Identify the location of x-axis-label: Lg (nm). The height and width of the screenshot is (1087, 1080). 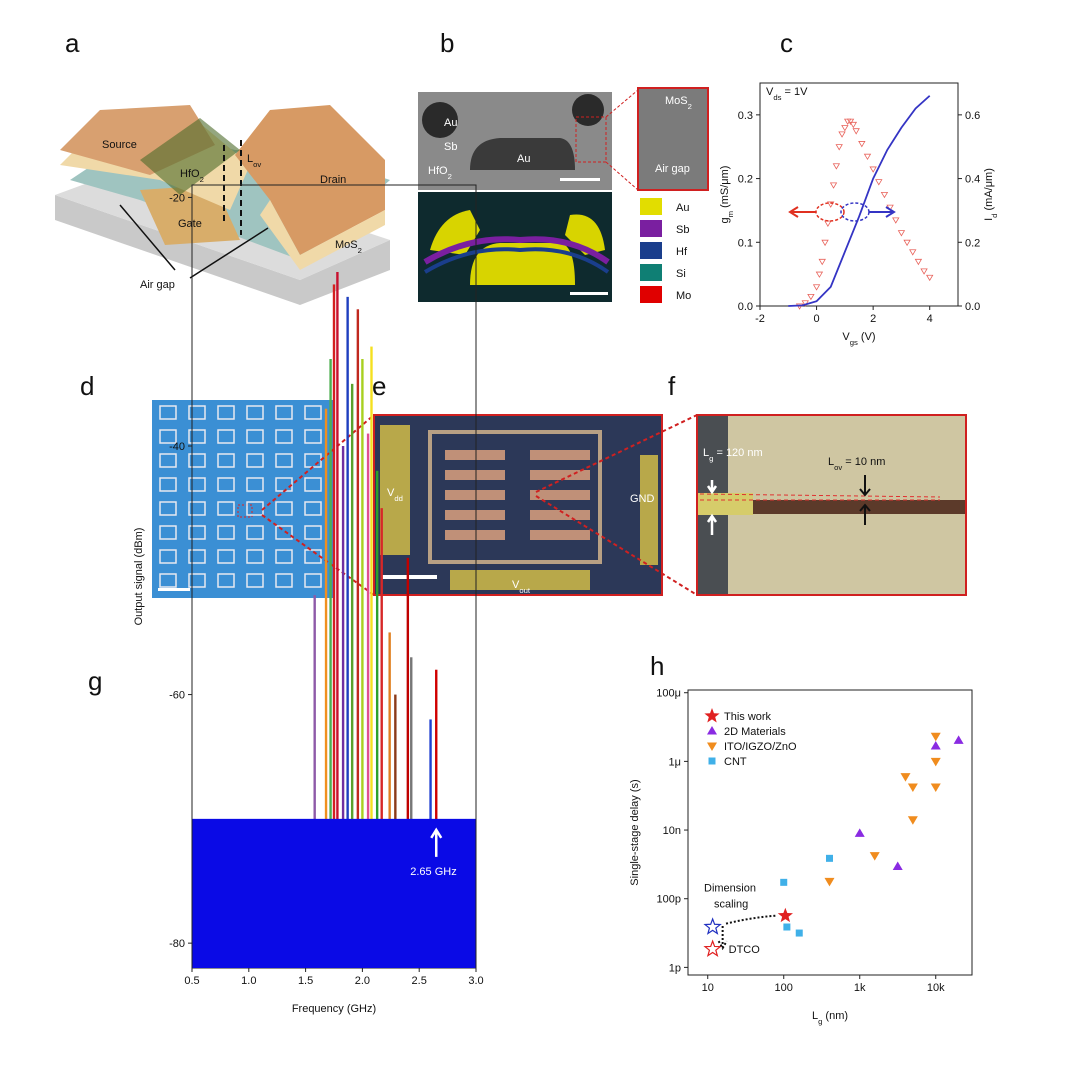
(830, 1018).